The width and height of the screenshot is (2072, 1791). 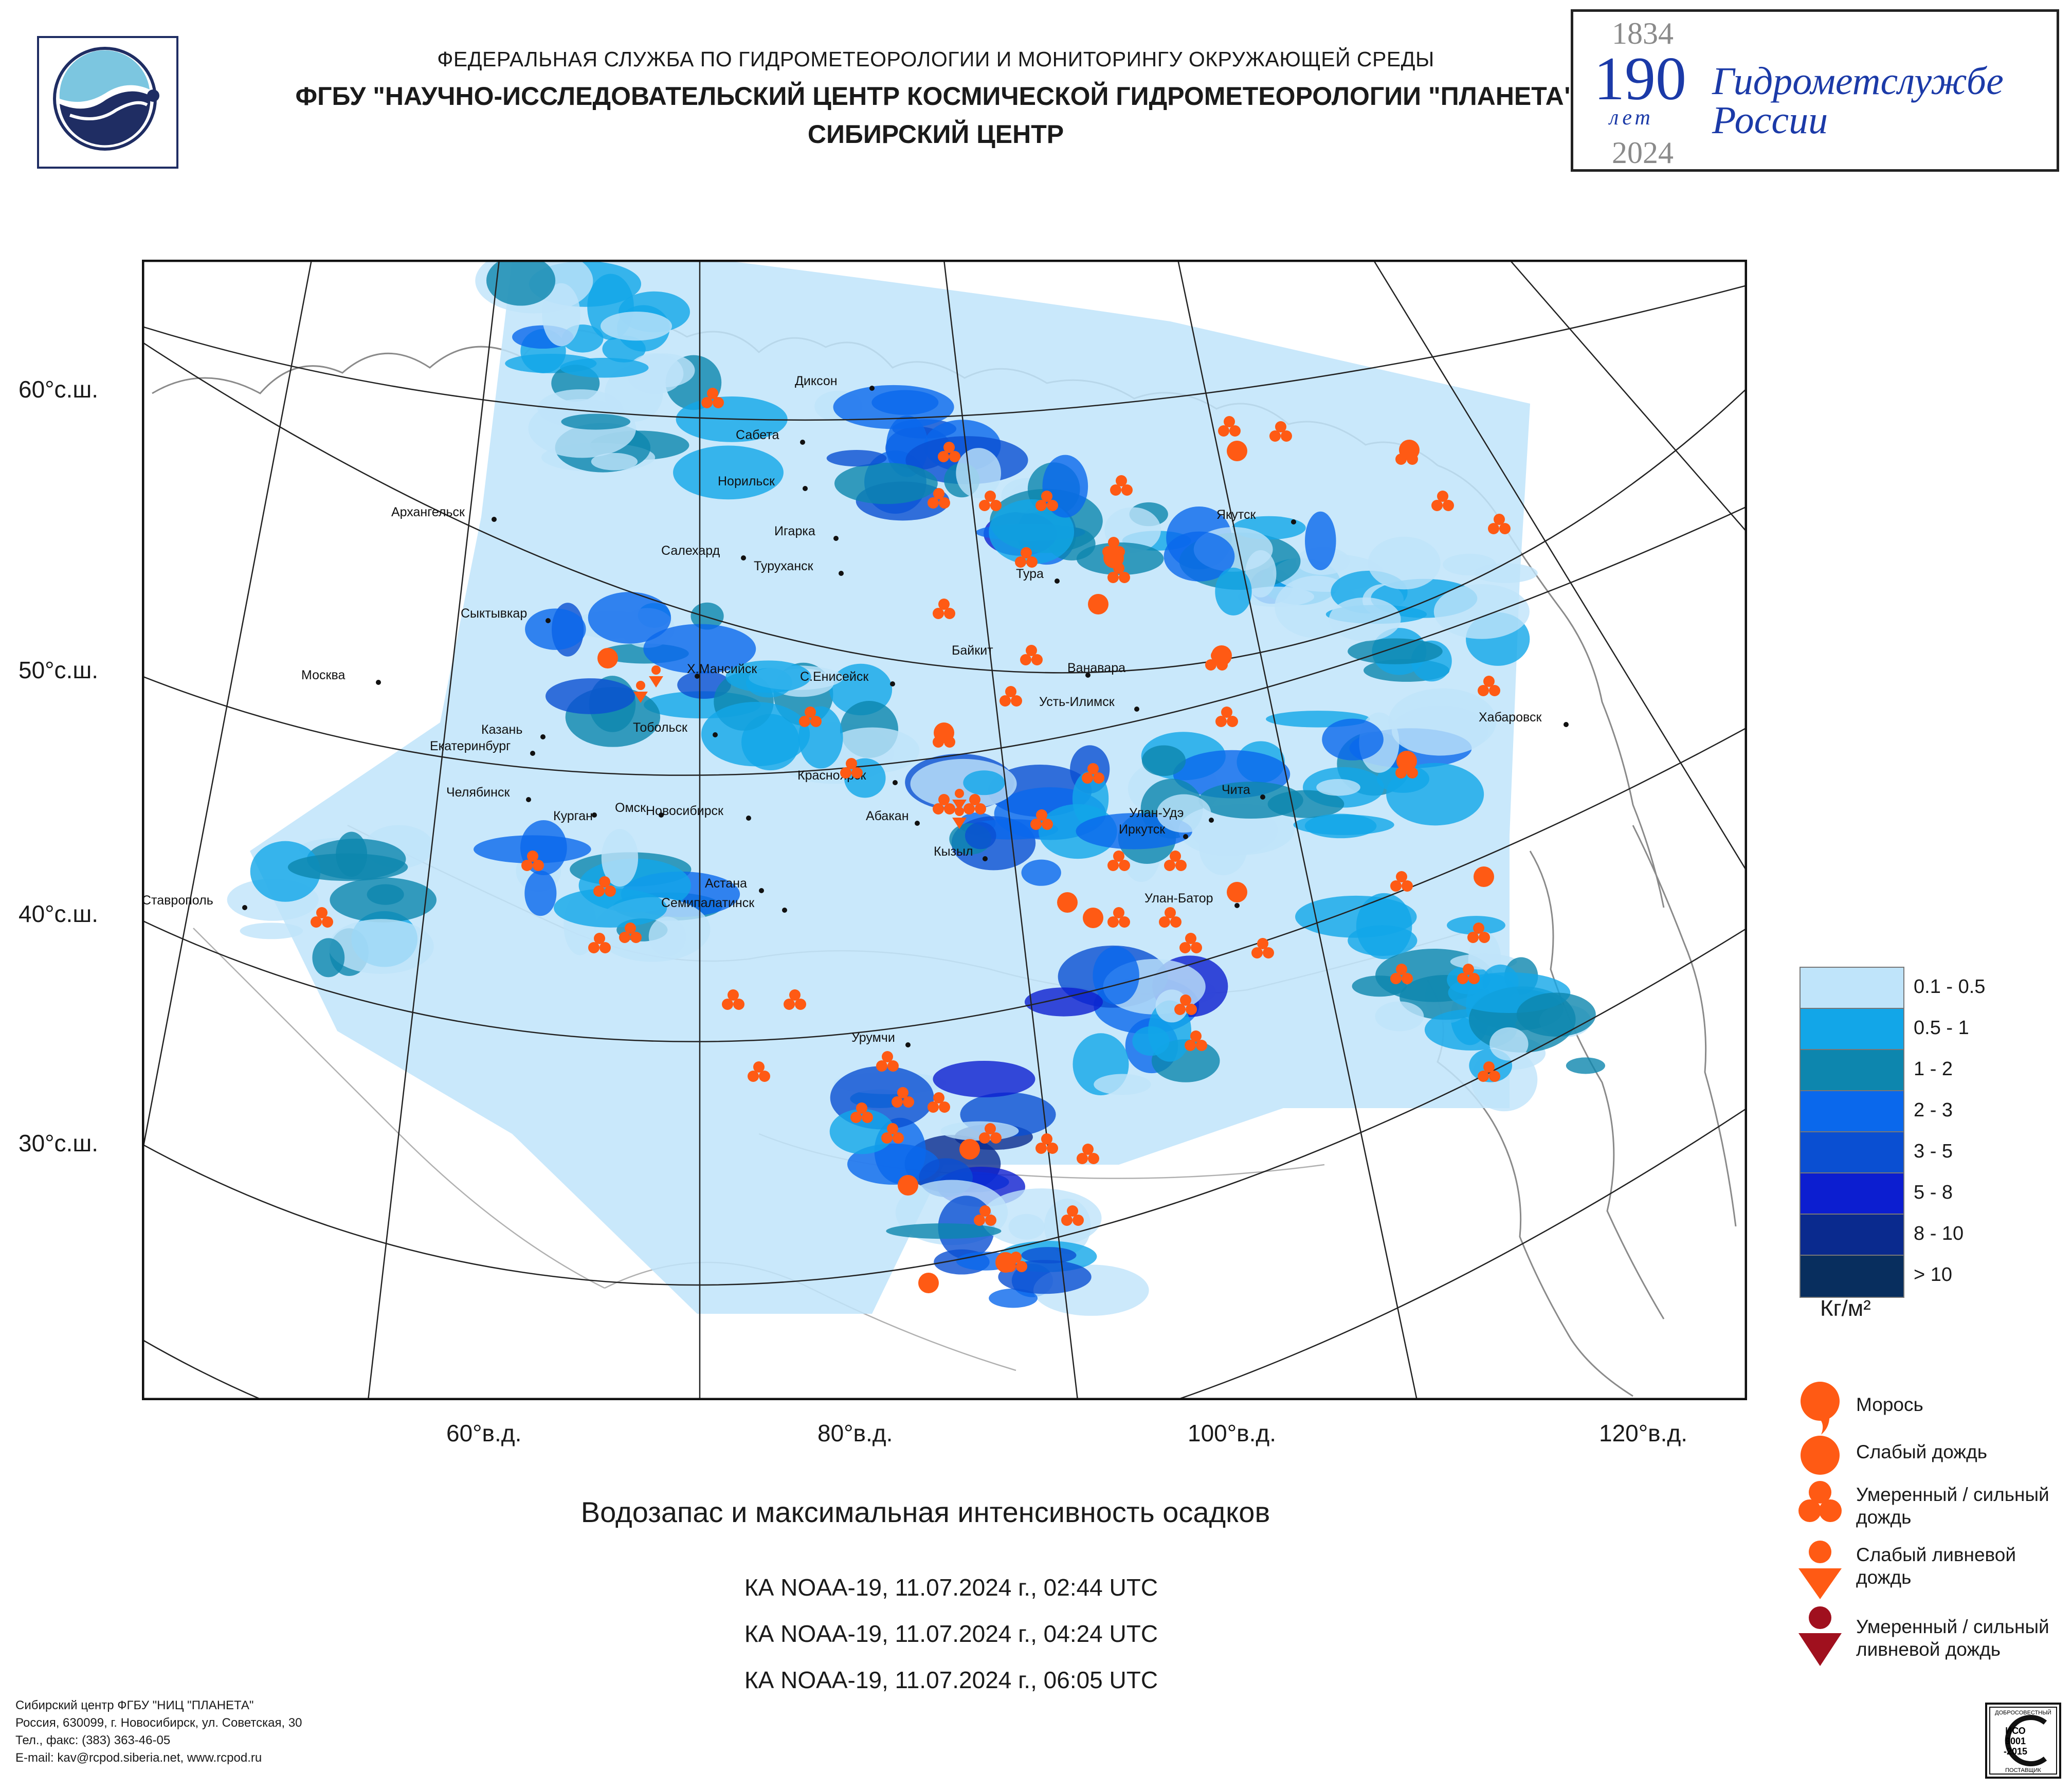 I want to click on city-16: Усть-Илимск, so click(x=1089, y=703).